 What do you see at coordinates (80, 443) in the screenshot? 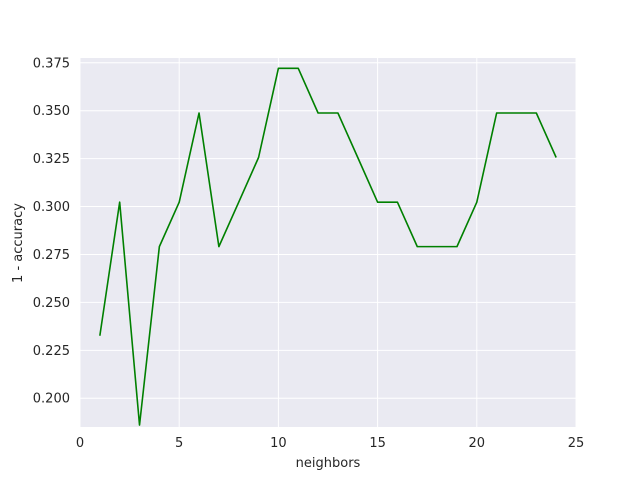
I see `x-tick-label: 0` at bounding box center [80, 443].